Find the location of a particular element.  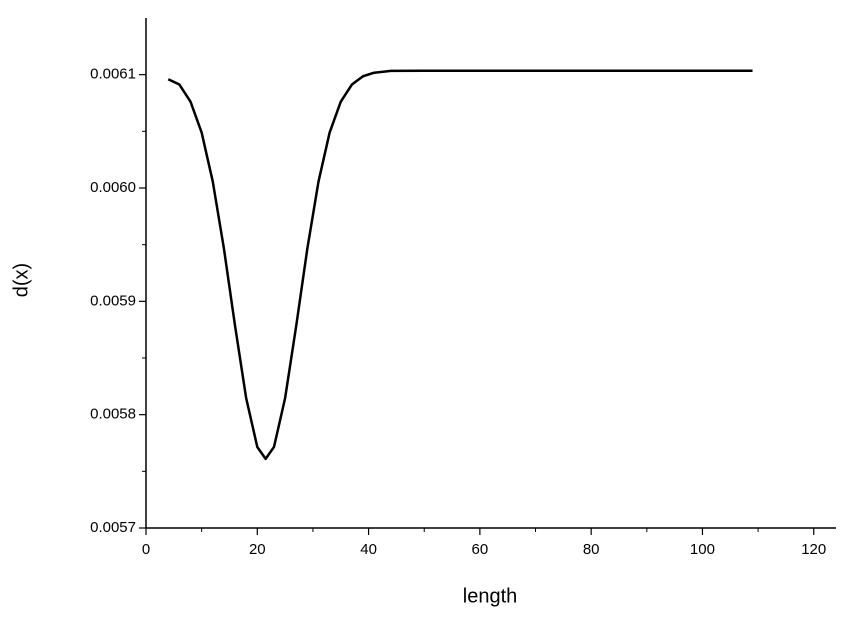

x-tick-label: 100 is located at coordinates (702, 549).